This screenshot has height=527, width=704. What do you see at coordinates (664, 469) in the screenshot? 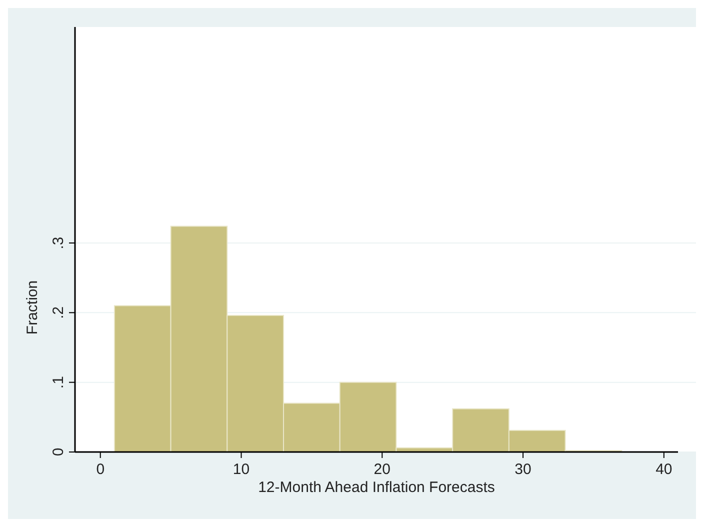
I see `x-tick-label: 40` at bounding box center [664, 469].